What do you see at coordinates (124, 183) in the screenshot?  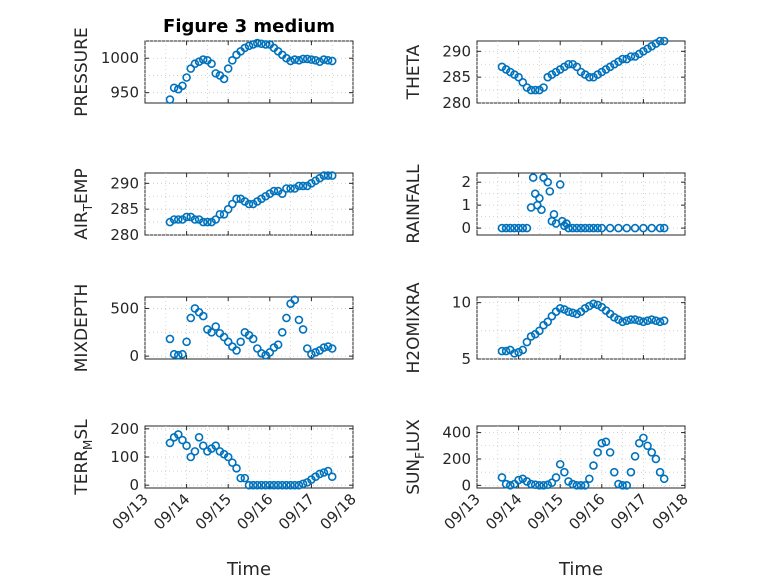 I see `air-temp-ytick-label: 290` at bounding box center [124, 183].